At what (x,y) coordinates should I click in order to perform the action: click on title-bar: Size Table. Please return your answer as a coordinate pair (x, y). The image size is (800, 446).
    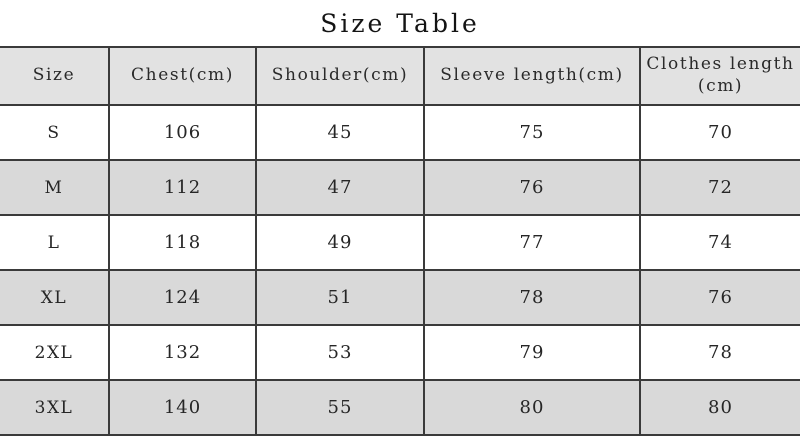
    Looking at the image, I should click on (400, 23).